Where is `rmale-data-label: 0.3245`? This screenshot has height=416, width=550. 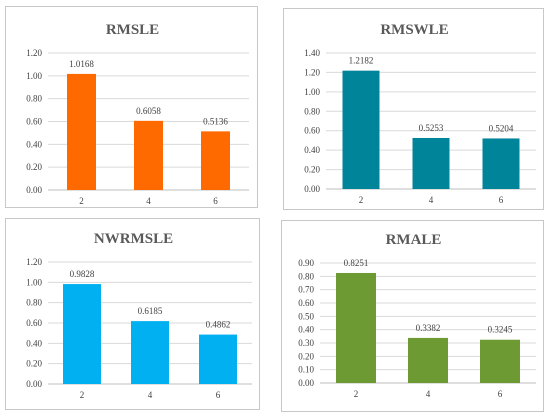
rmale-data-label: 0.3245 is located at coordinates (500, 330).